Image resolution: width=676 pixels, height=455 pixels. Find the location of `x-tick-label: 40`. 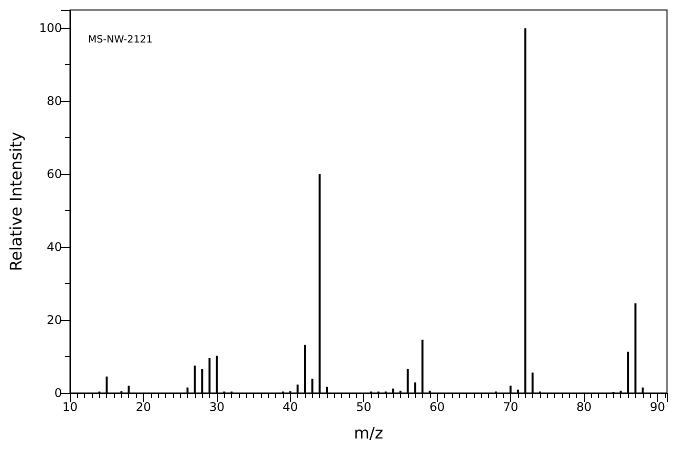

x-tick-label: 40 is located at coordinates (290, 407).